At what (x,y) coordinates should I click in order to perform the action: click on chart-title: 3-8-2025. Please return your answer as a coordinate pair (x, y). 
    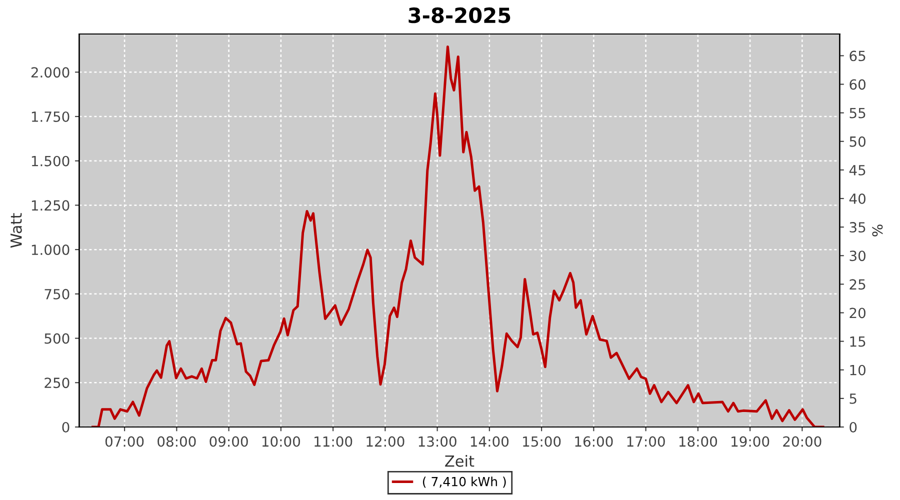
    Looking at the image, I should click on (459, 15).